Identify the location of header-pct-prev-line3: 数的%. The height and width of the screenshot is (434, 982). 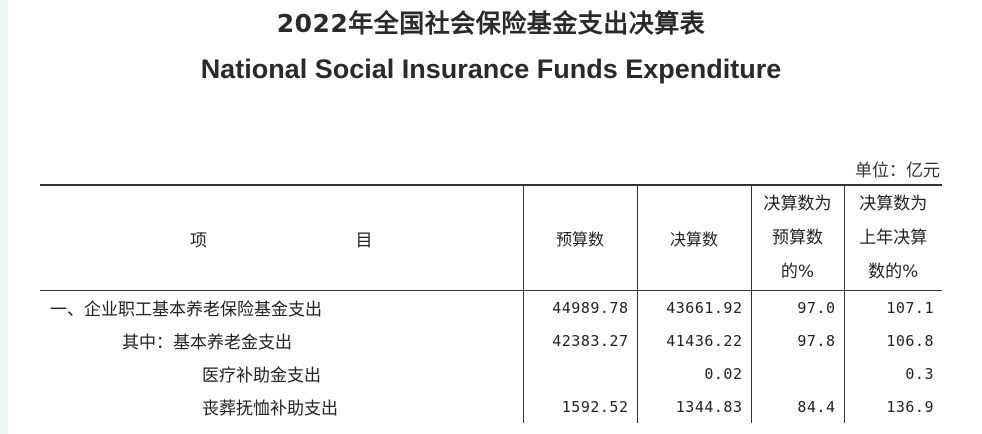
(893, 272).